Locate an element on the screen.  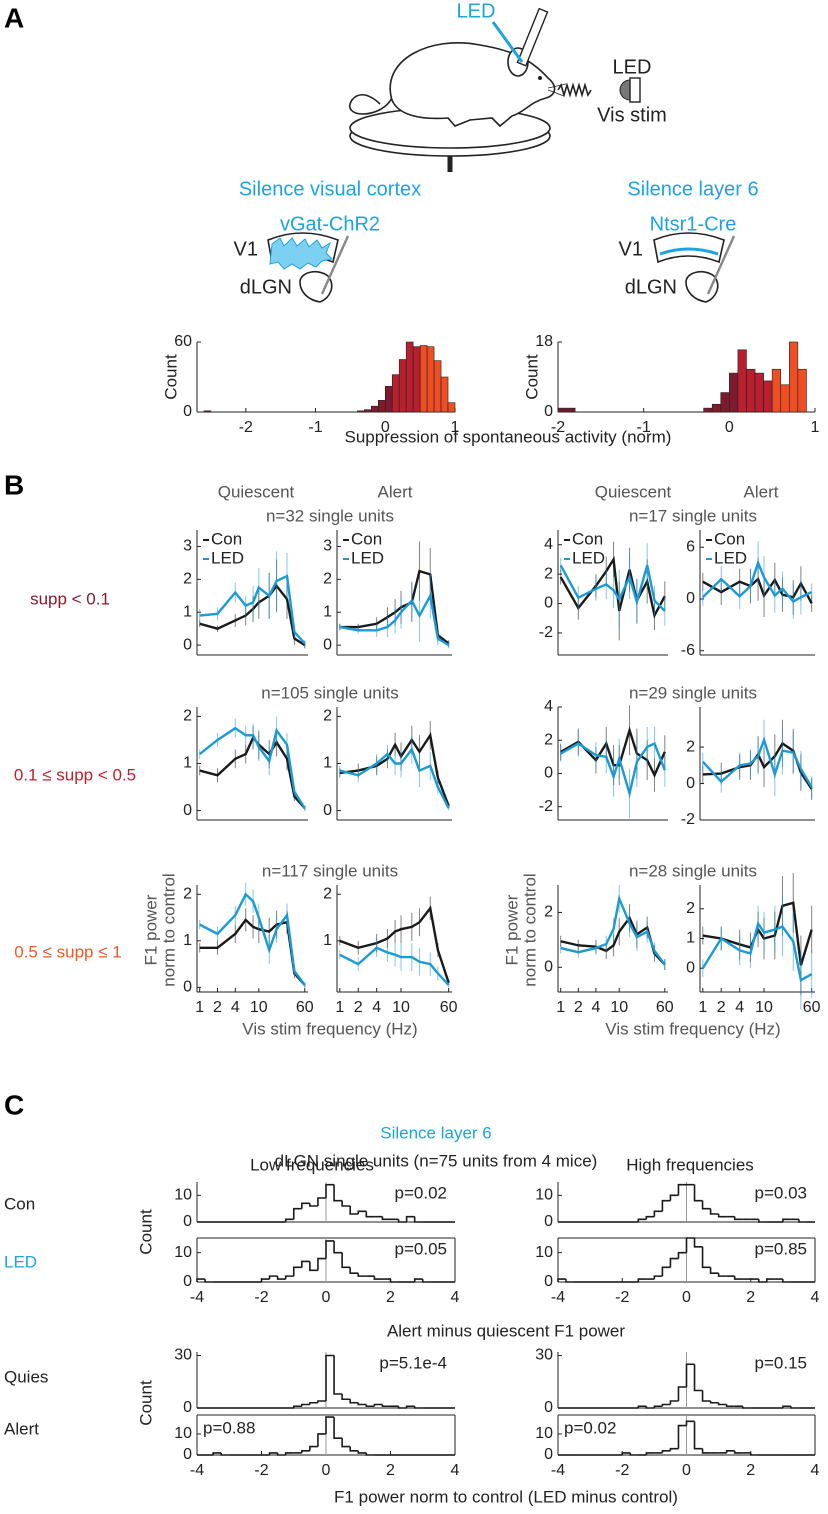
y-tick-label: 60 is located at coordinates (183, 341).